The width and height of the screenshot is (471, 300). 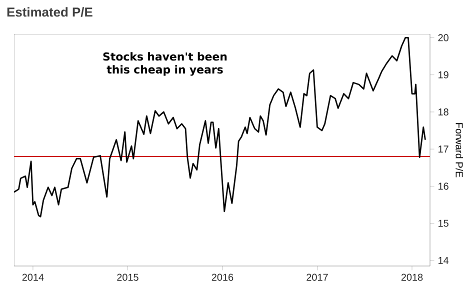 I want to click on y-tick-label: 17, so click(x=443, y=149).